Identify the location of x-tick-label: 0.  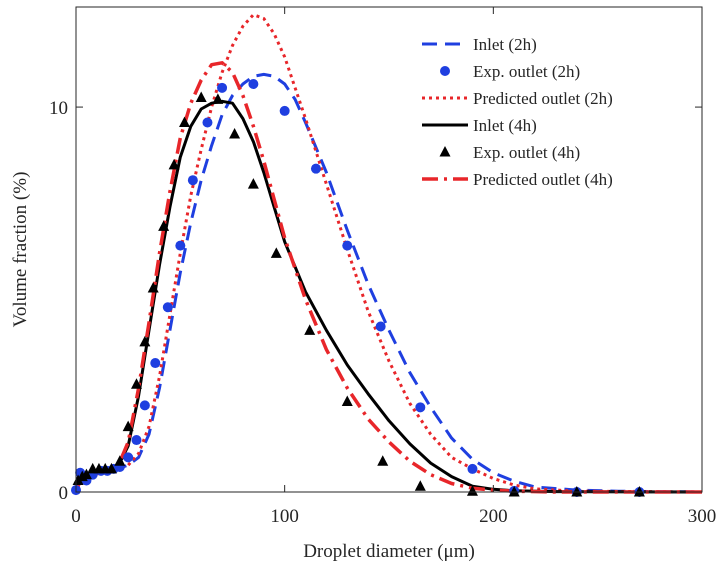
(76, 516).